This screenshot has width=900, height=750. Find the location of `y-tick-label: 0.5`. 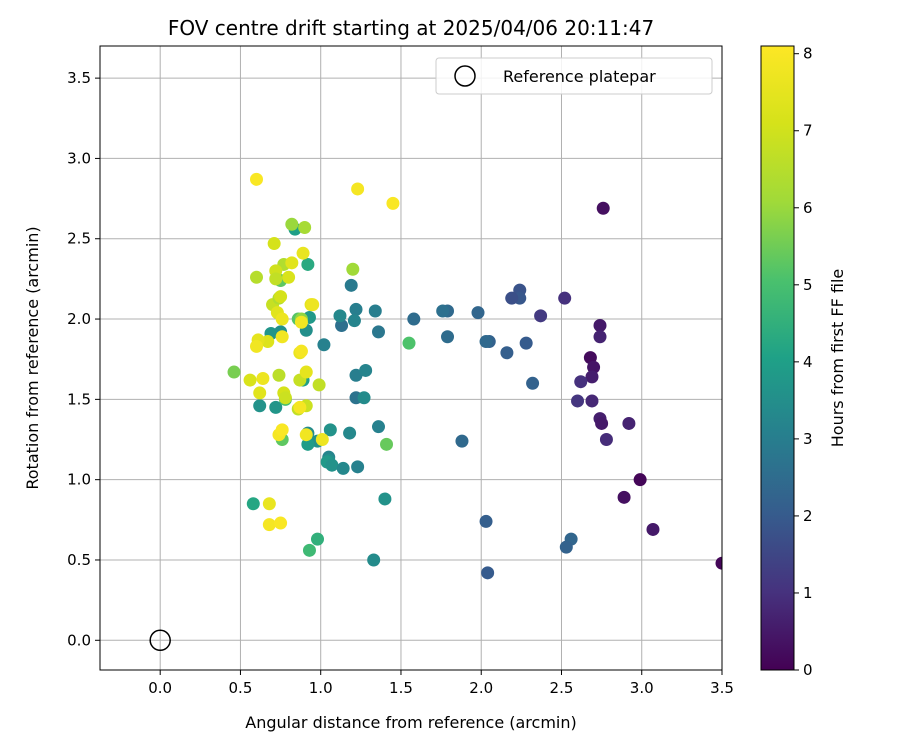

y-tick-label: 0.5 is located at coordinates (79, 560).